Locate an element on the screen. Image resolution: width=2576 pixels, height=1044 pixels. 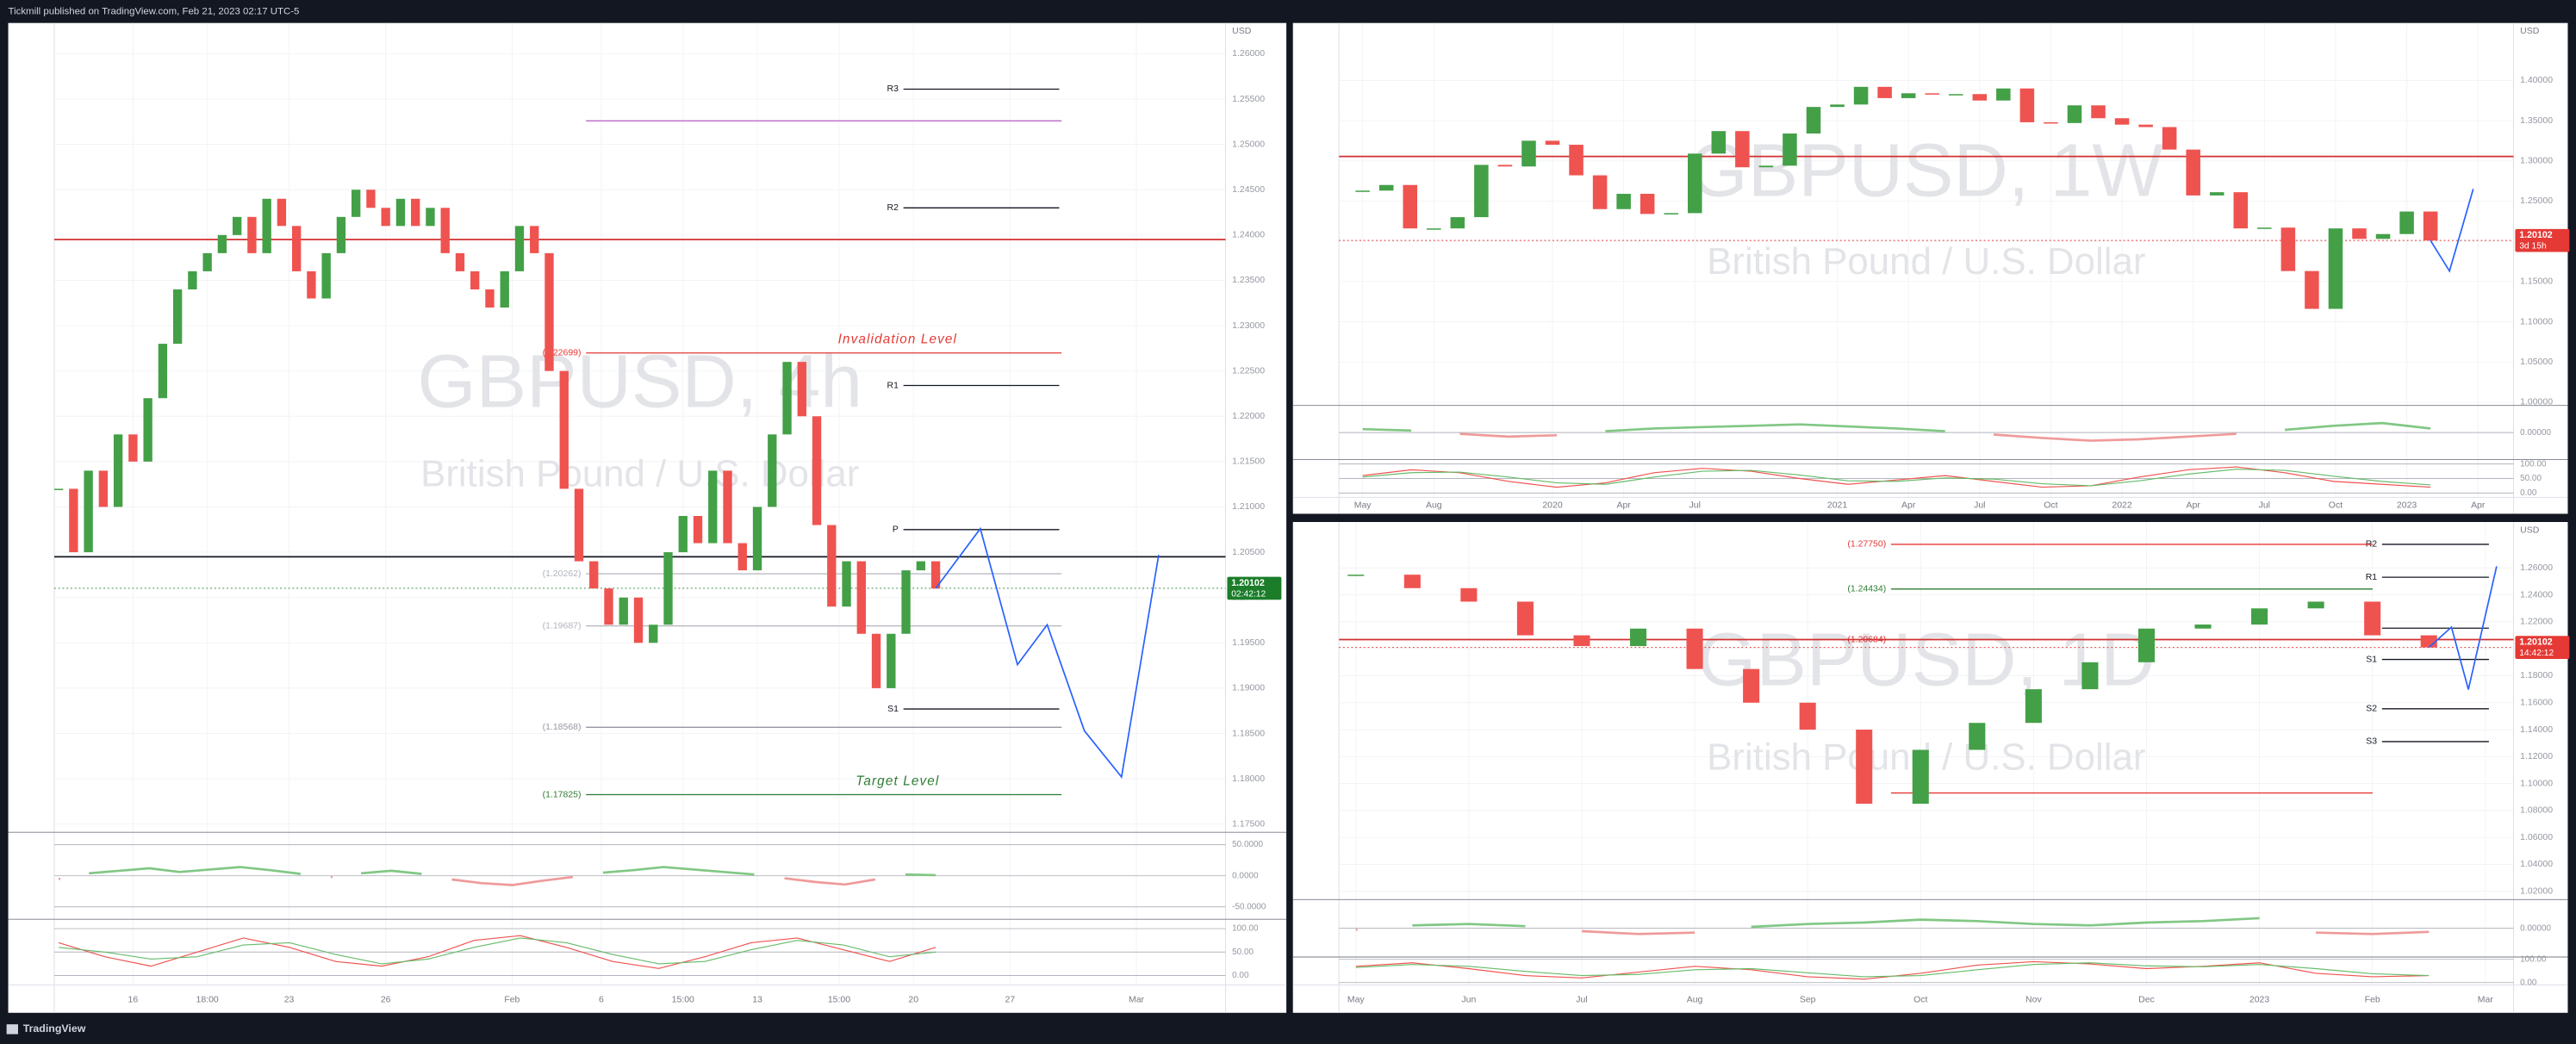
y-tick-label: 1.40000 is located at coordinates (2536, 80).